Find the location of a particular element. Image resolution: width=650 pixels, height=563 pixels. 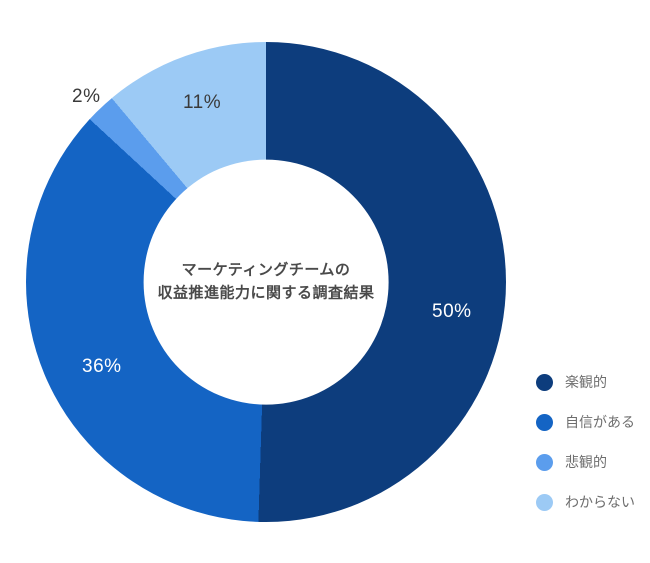

legend-item-confident: 自信がある is located at coordinates (585, 422).